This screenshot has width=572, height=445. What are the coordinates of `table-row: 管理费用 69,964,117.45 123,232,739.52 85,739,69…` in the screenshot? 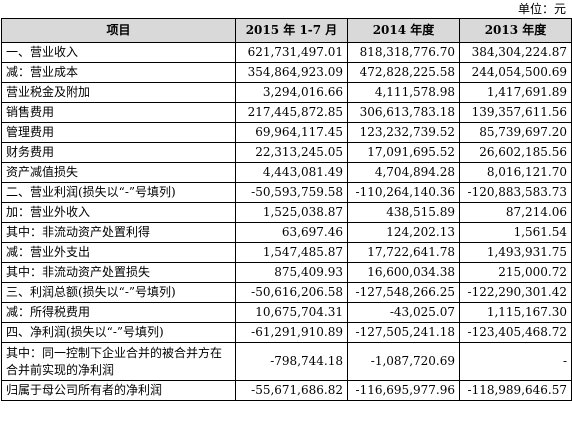 It's located at (286, 132).